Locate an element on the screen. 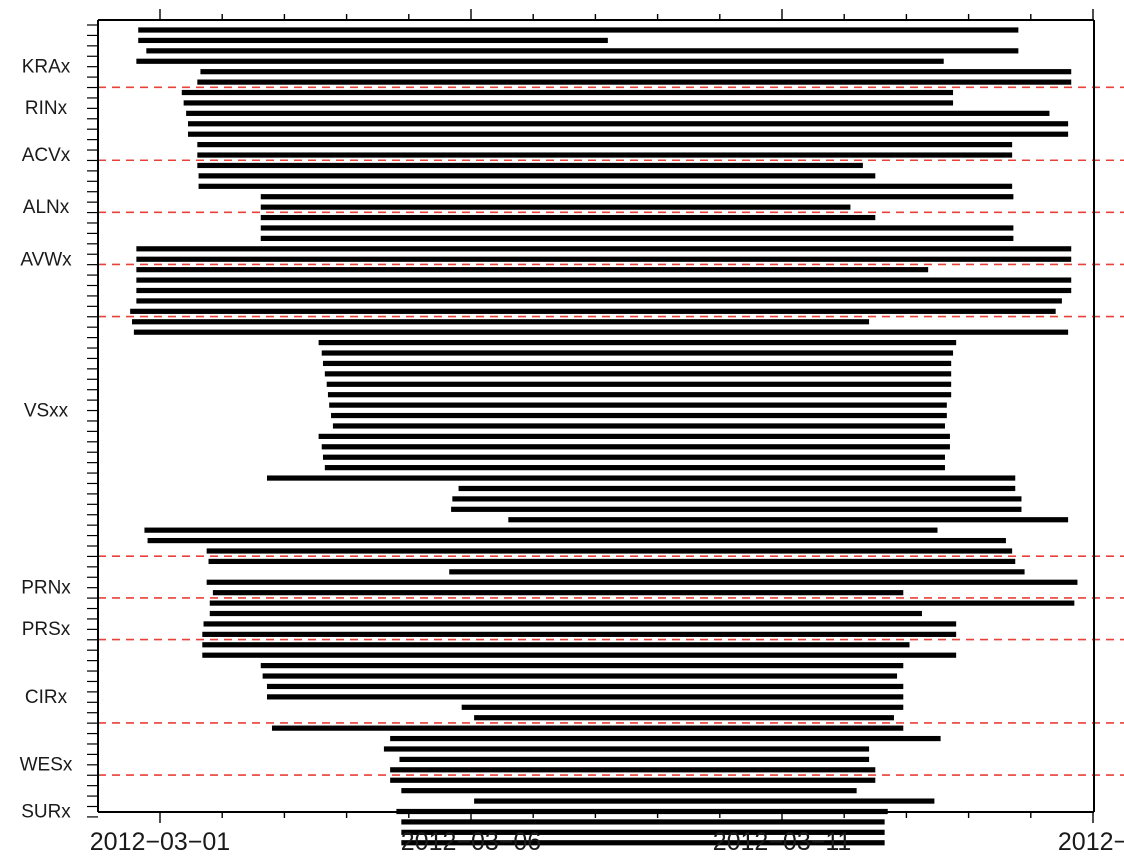  group-label-prsx: PRSx is located at coordinates (46, 629).